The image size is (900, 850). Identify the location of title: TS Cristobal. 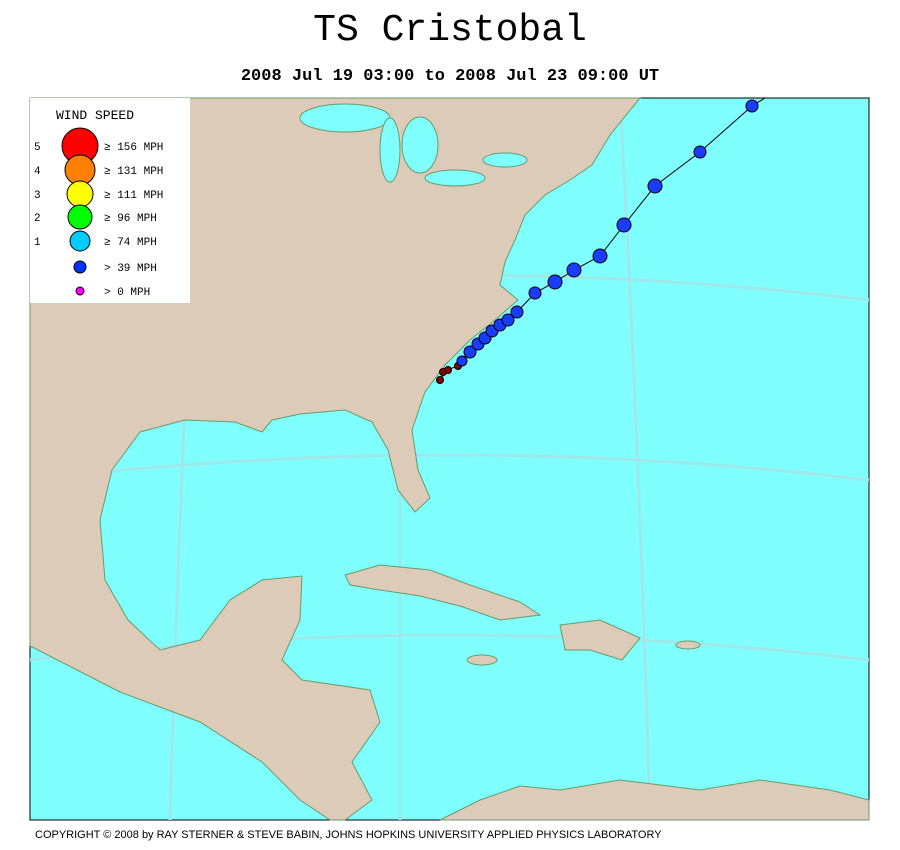
(450, 30).